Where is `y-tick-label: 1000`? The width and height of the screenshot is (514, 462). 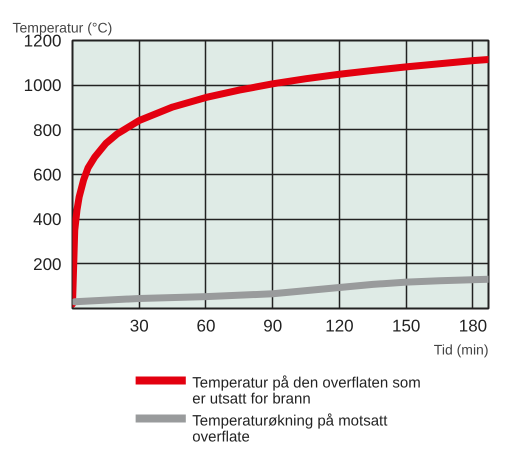 y-tick-label: 1000 is located at coordinates (43, 86).